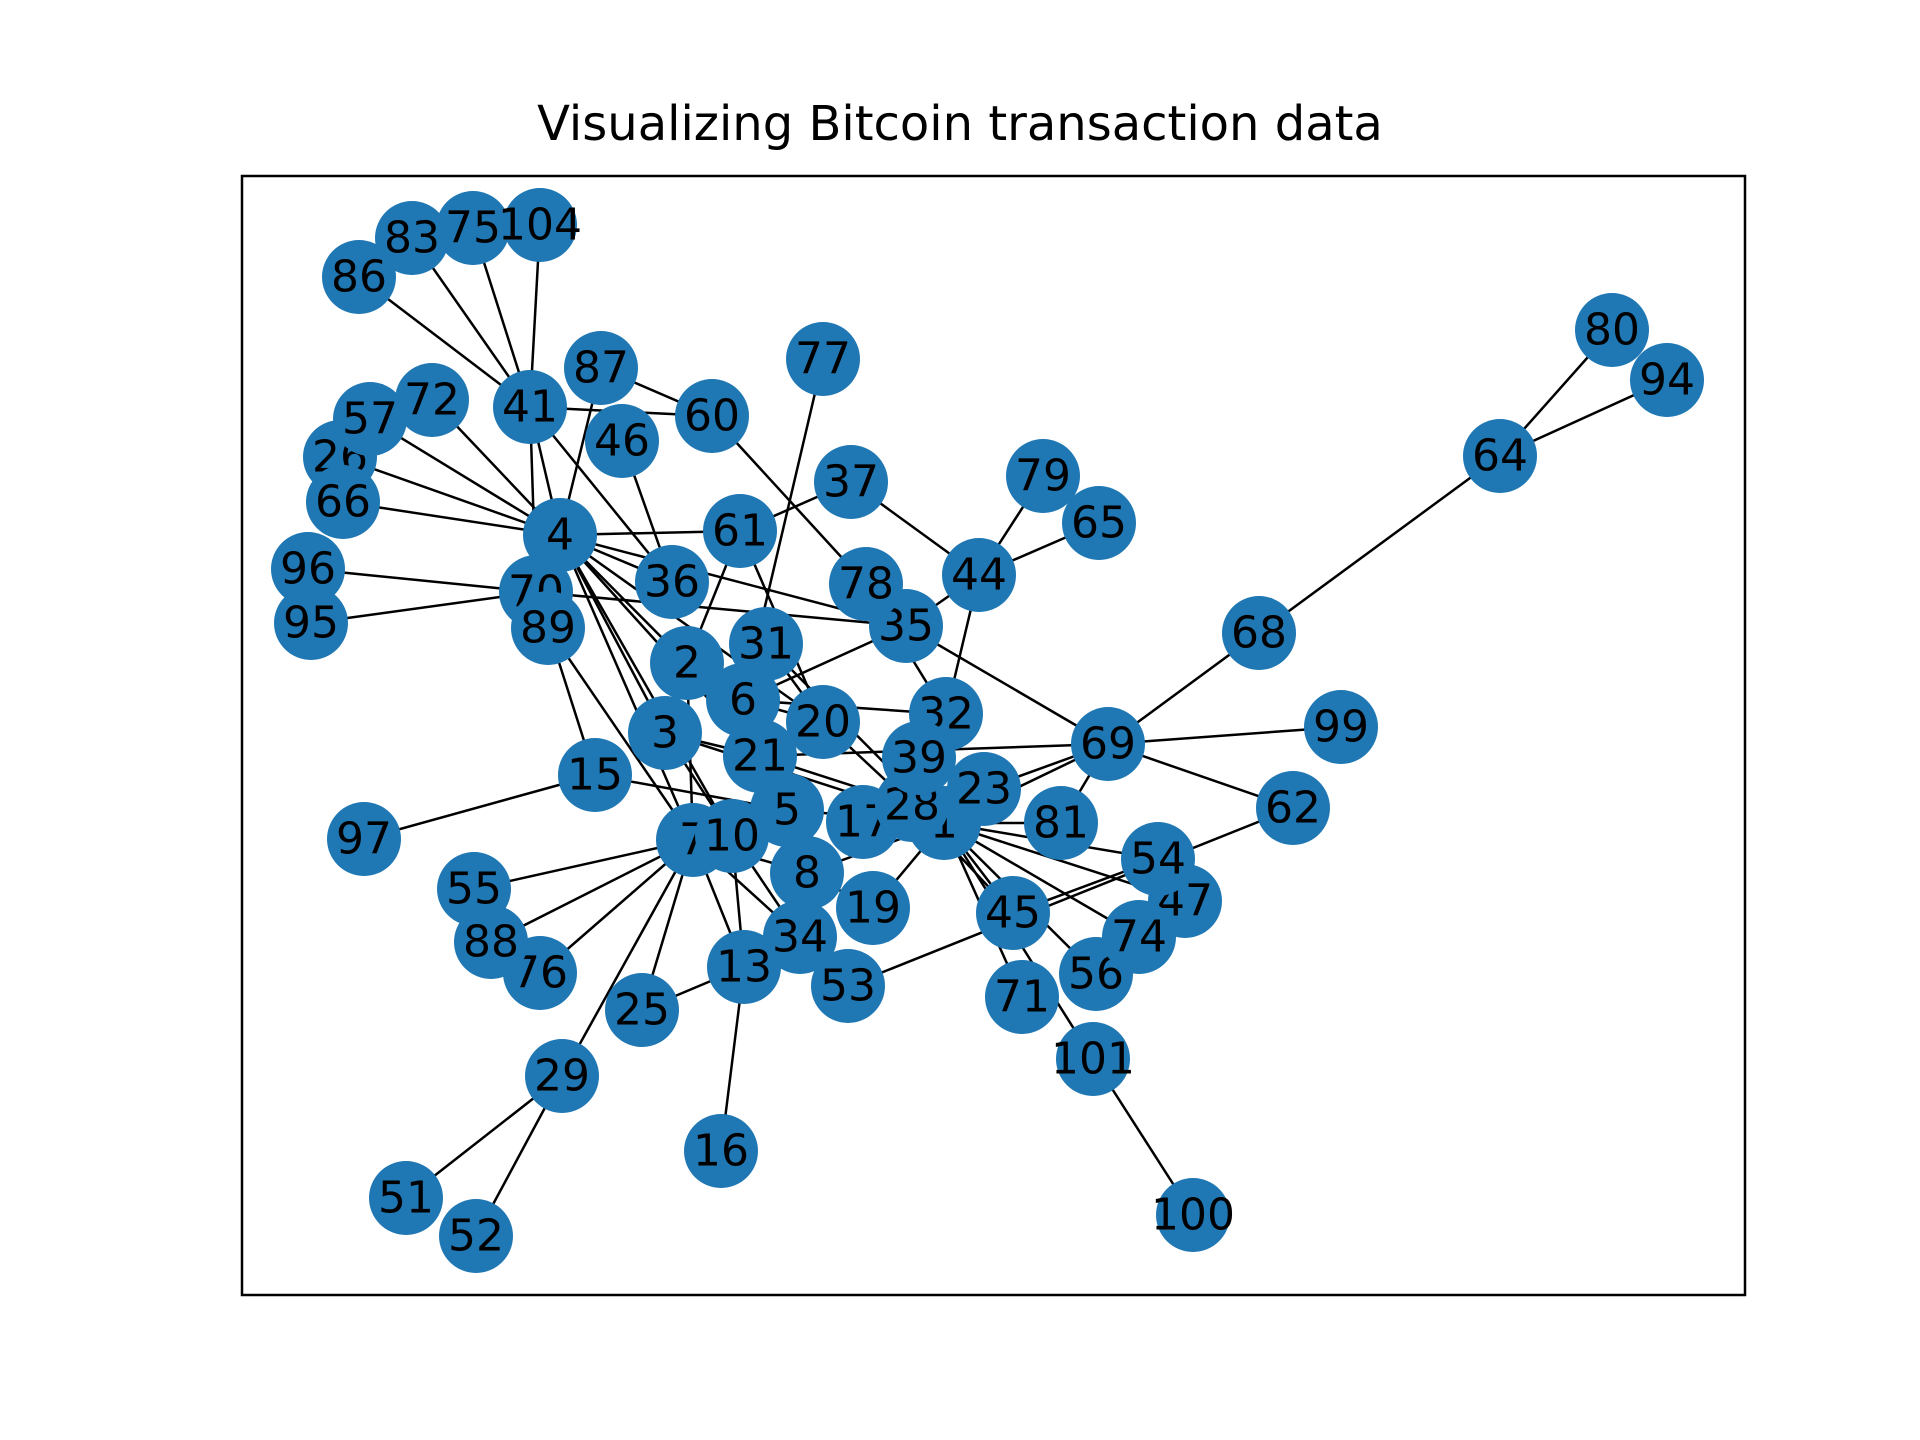 Image resolution: width=1920 pixels, height=1440 pixels. I want to click on node-label-74: 74, so click(1139, 937).